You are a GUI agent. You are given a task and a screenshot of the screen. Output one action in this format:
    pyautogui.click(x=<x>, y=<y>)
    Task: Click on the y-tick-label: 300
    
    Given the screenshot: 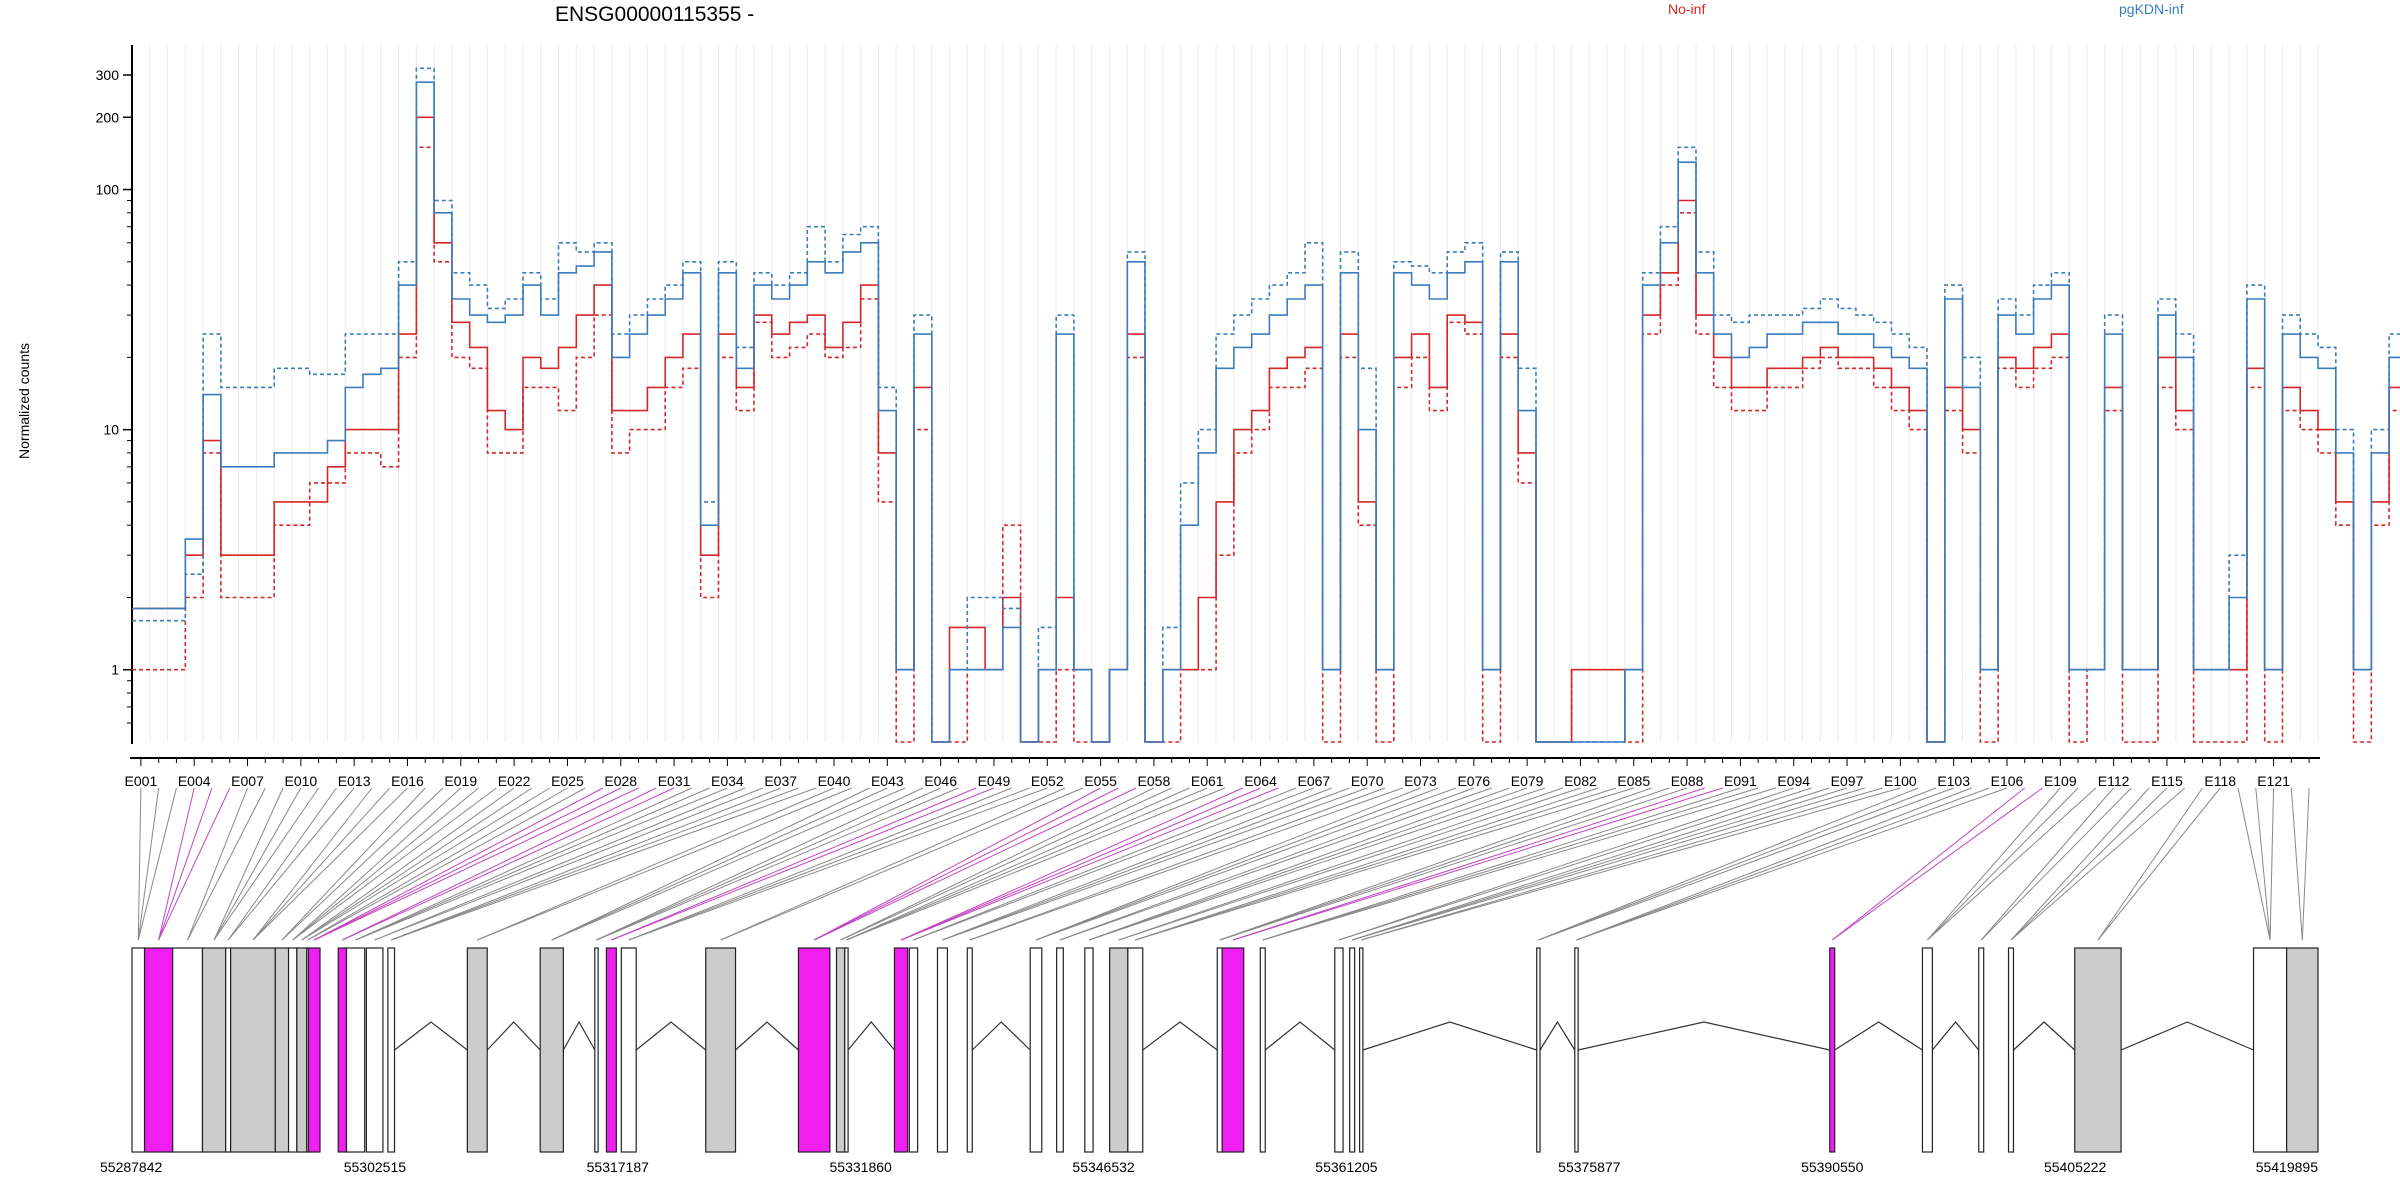 What is the action you would take?
    pyautogui.click(x=108, y=75)
    